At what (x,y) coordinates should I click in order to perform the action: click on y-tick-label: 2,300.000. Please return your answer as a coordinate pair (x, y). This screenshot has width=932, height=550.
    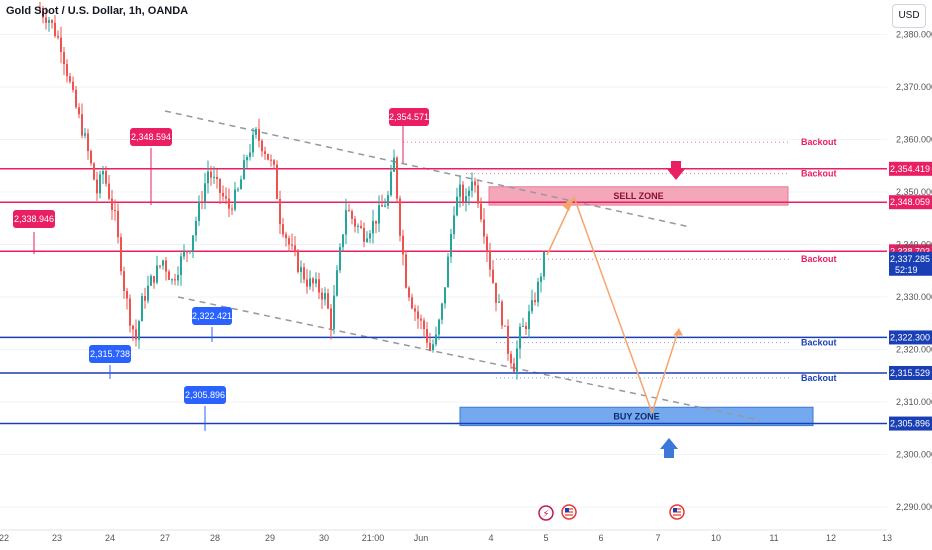
    Looking at the image, I should click on (914, 455).